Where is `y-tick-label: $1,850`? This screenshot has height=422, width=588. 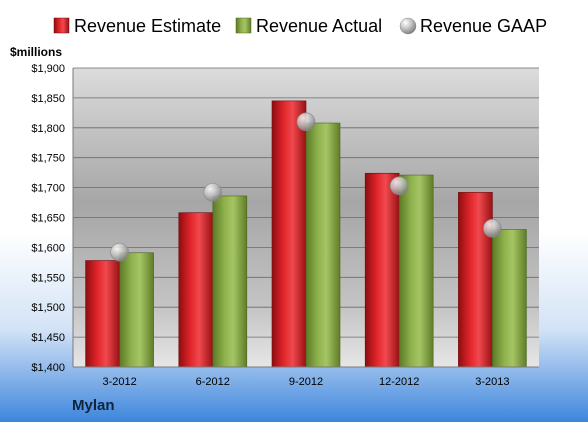
y-tick-label: $1,850 is located at coordinates (48, 99).